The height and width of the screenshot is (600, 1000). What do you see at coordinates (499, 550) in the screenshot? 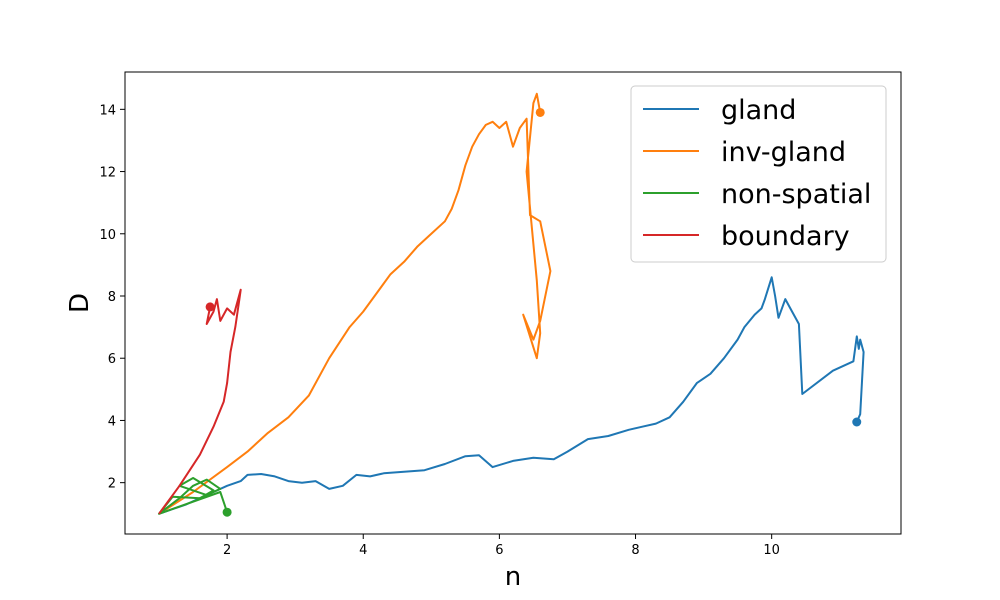
I see `x-tick-label: 6` at bounding box center [499, 550].